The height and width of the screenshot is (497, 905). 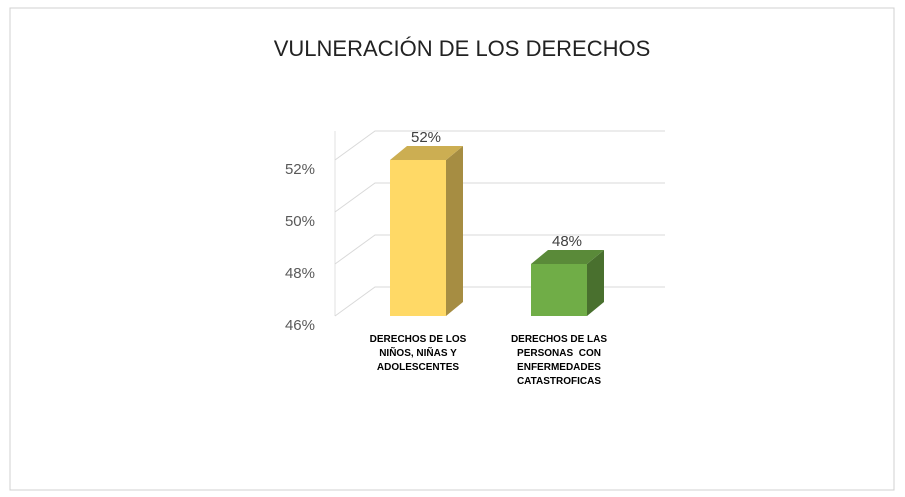 What do you see at coordinates (462, 48) in the screenshot?
I see `chart-title: VULNERACIÓN DE LOS DERECHOS` at bounding box center [462, 48].